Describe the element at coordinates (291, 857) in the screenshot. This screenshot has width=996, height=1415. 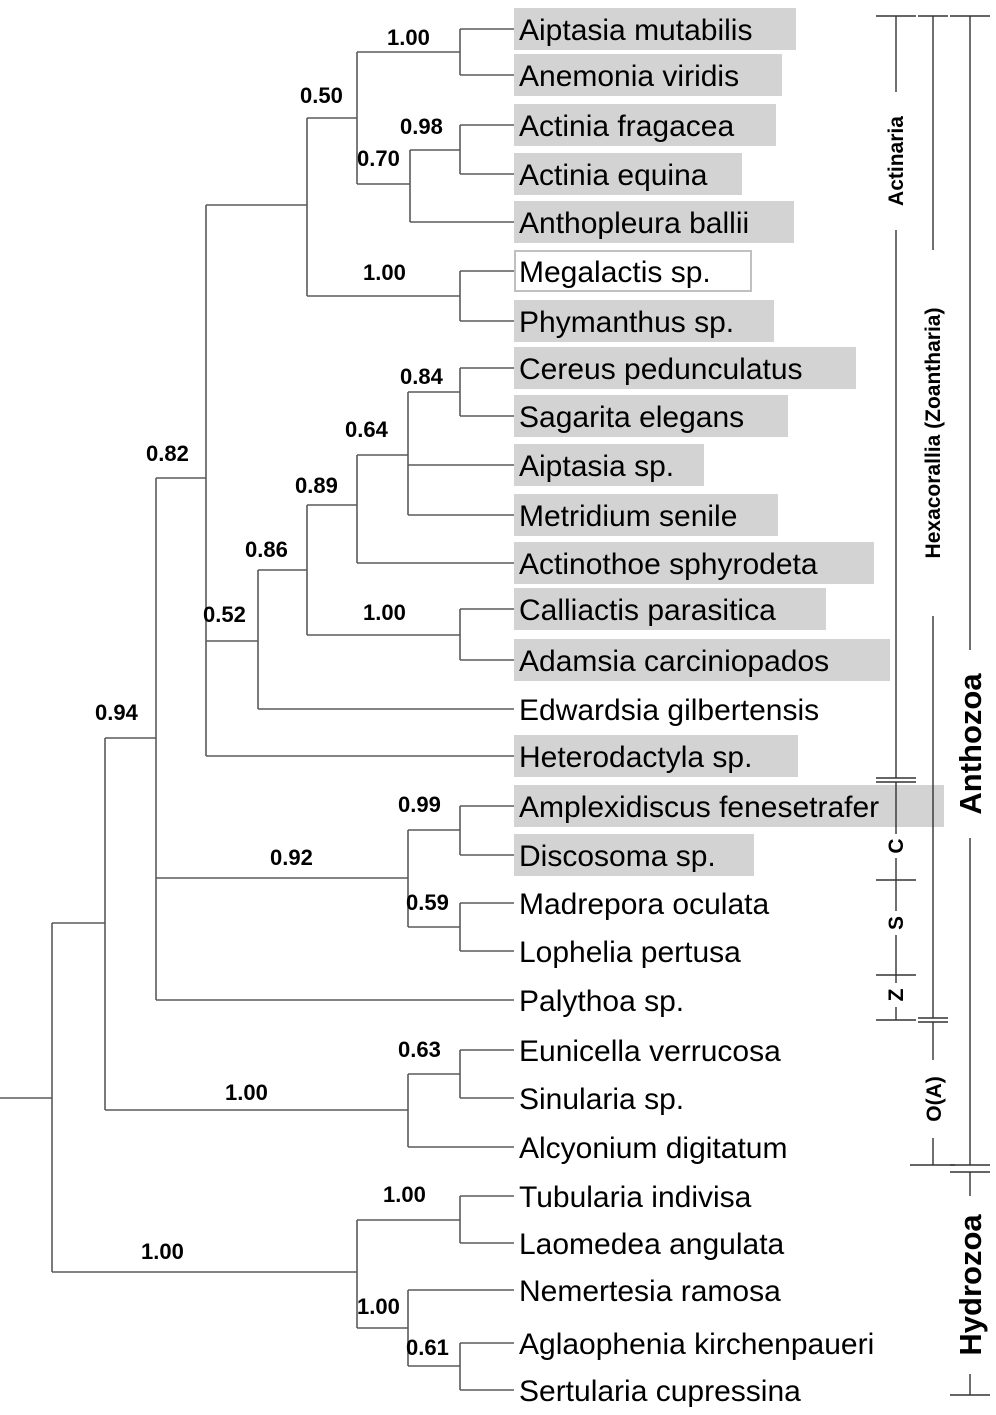
I see `support-value: 0.92` at that location.